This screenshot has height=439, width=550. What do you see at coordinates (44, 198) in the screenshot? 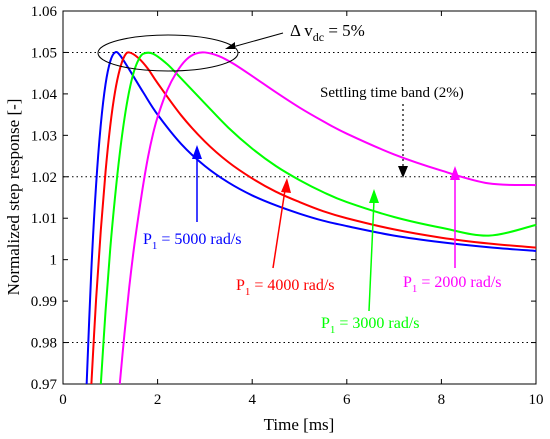
I see `y-tick-labels: 0.97 0.98 0.99 1 1.01 1.02 1.03 1.04 1.05 1.06` at bounding box center [44, 198].